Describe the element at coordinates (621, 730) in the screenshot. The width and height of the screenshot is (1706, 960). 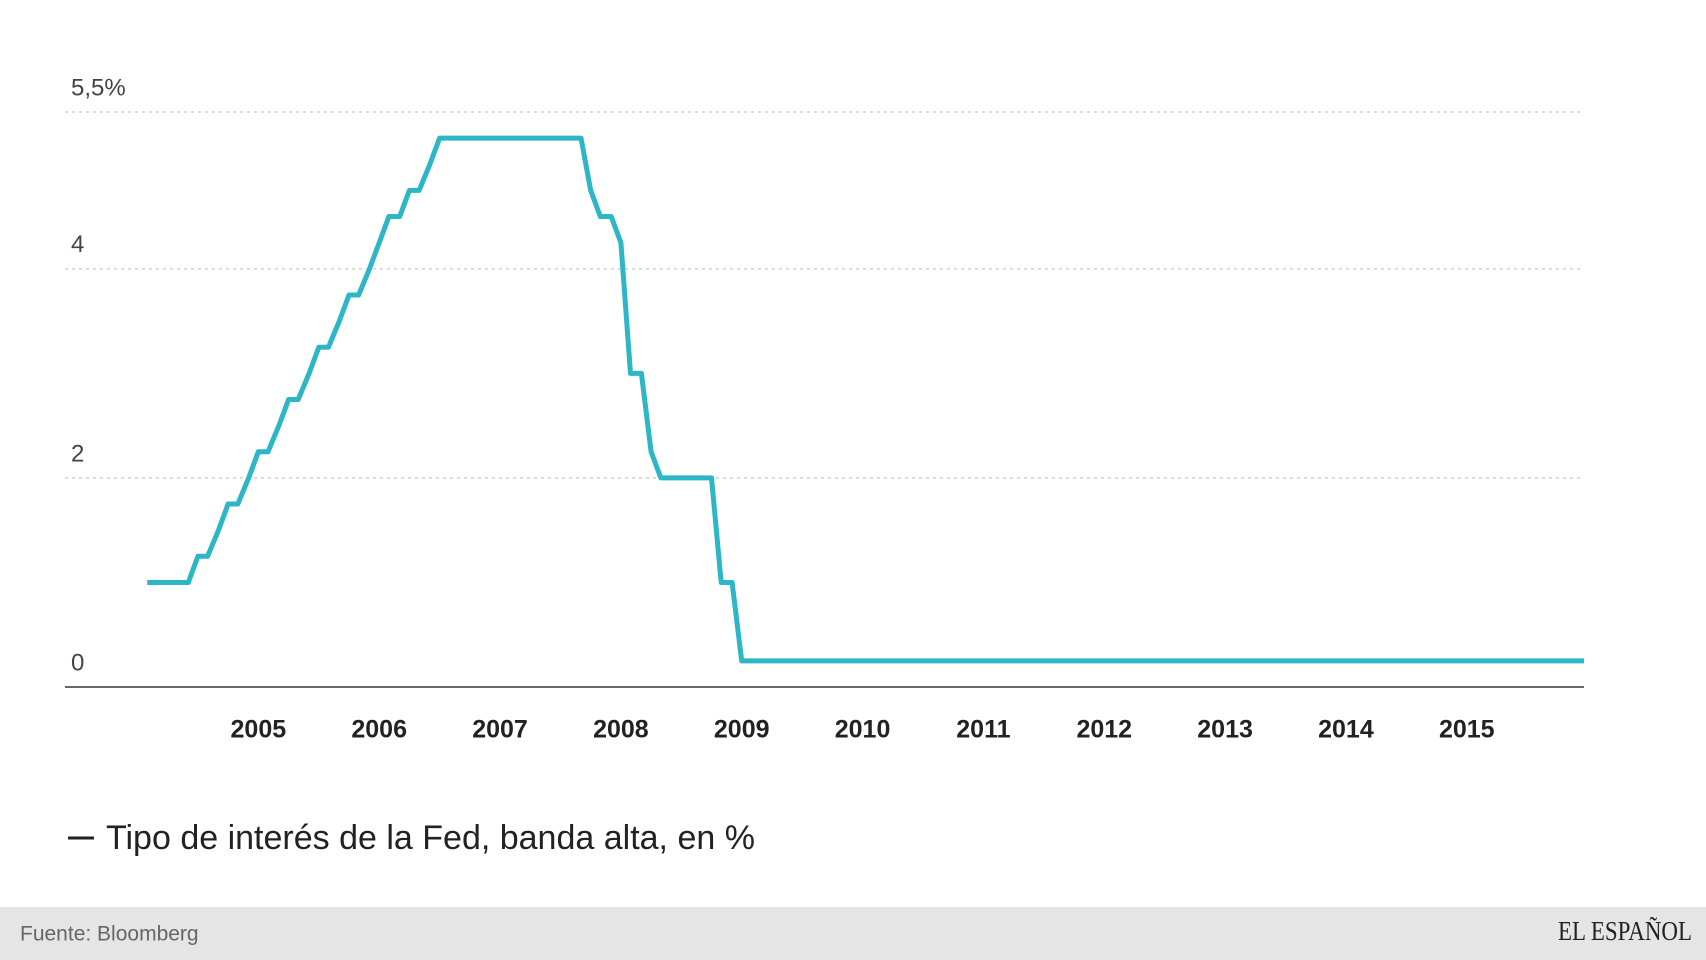
I see `x-tick-label: 2008` at that location.